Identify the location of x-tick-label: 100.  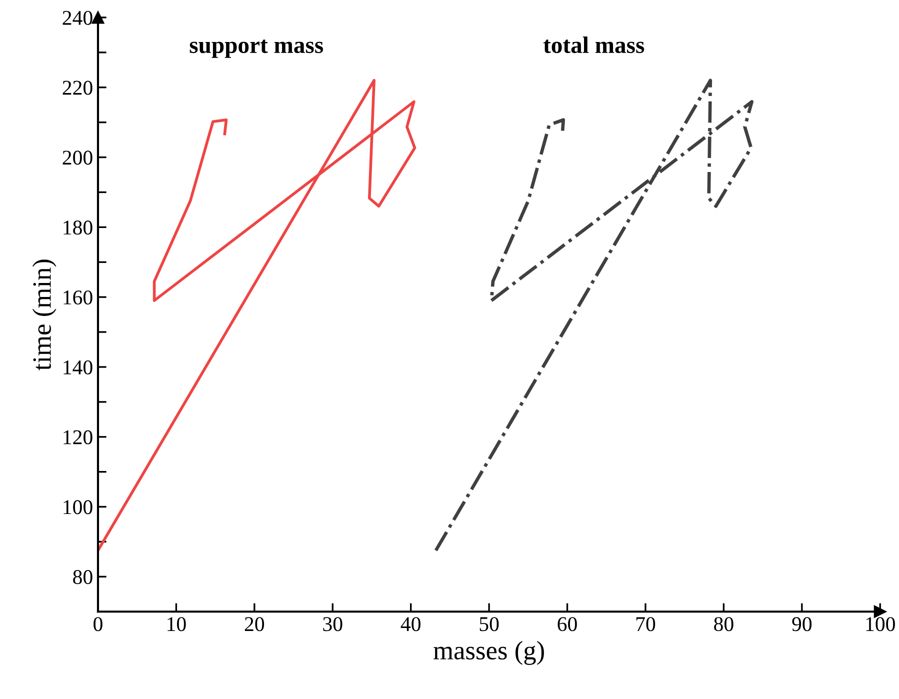
(880, 624).